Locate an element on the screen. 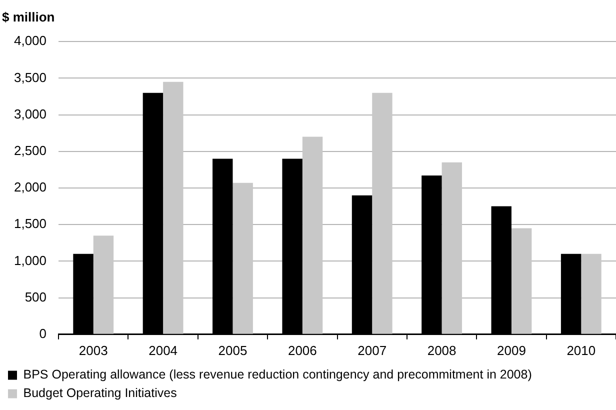 This screenshot has height=410, width=616. y-tick-label: 3,000 is located at coordinates (30, 114).